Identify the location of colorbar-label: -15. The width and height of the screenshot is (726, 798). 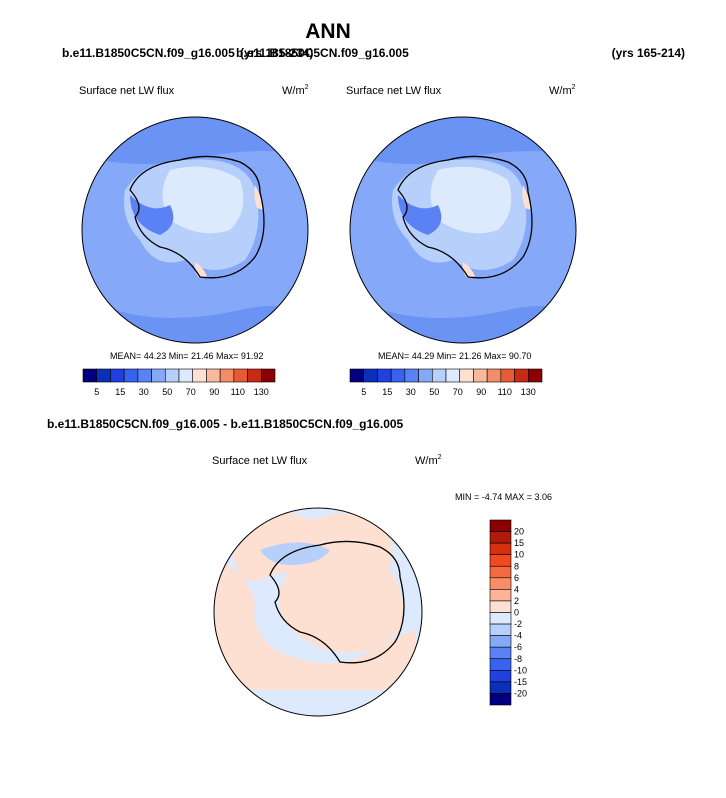
(520, 682).